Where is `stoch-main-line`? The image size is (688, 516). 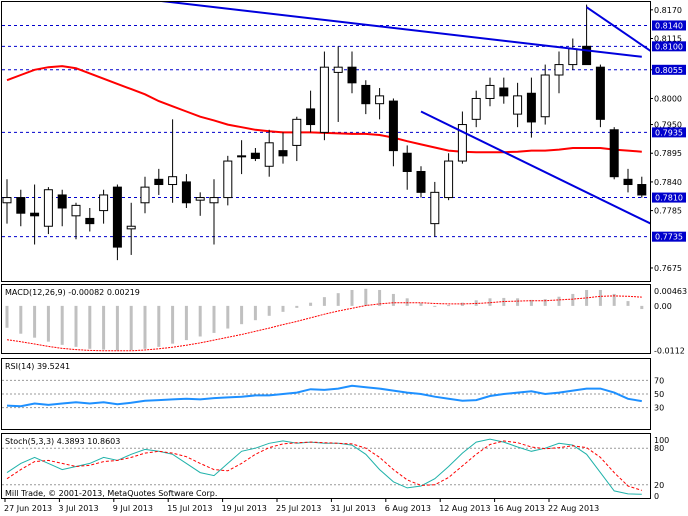 stoch-main-line is located at coordinates (324, 466).